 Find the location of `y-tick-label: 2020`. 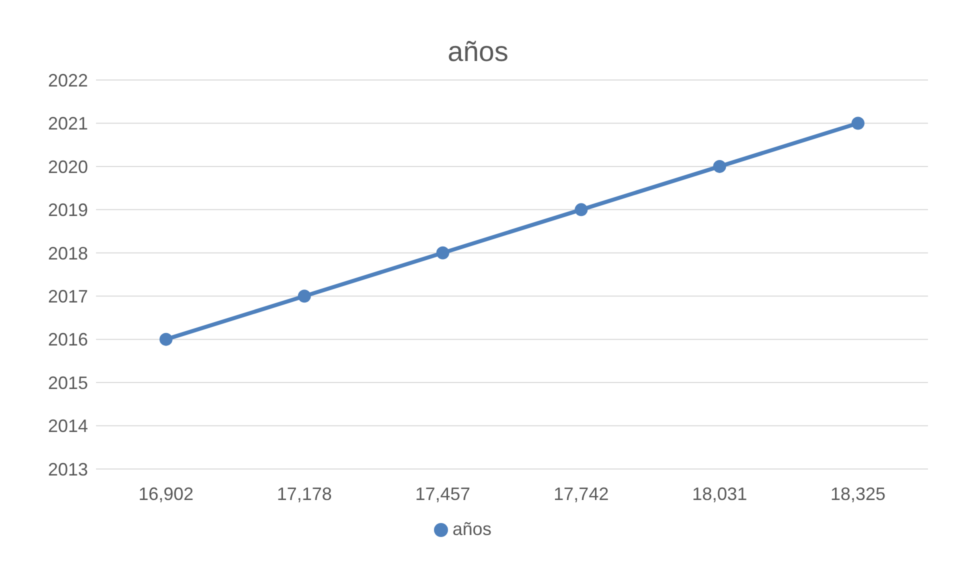

y-tick-label: 2020 is located at coordinates (68, 166).